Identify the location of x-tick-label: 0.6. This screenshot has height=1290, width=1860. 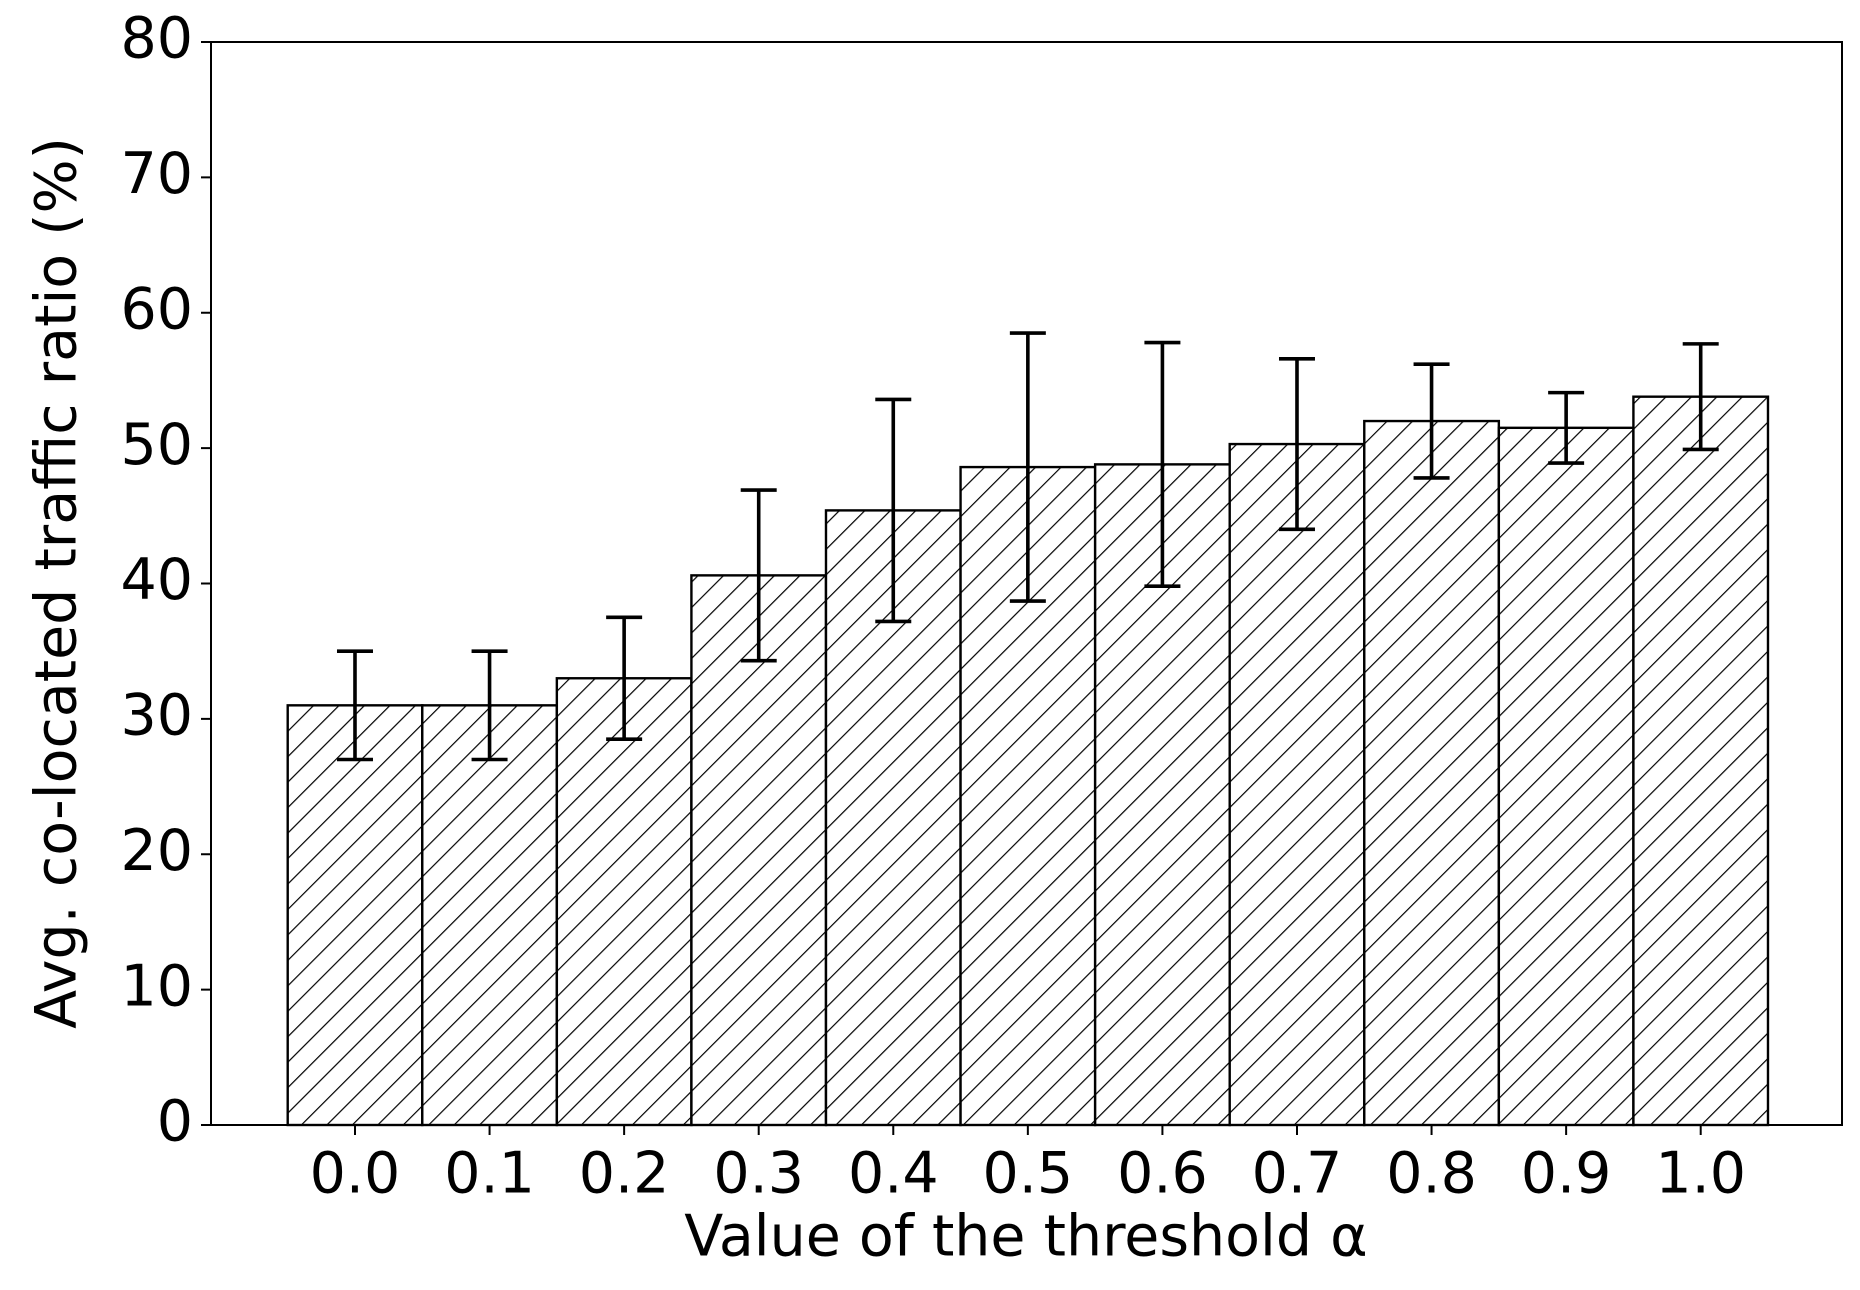
(1162, 1174).